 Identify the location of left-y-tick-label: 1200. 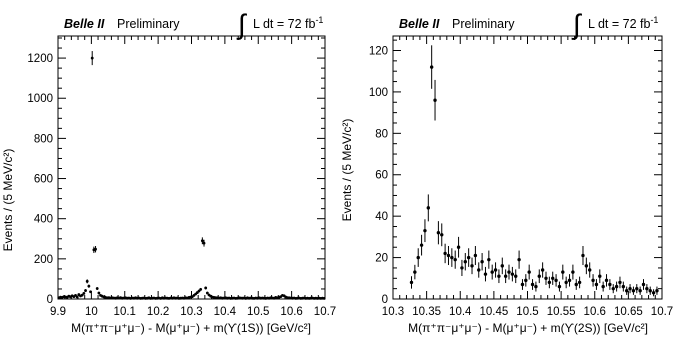
(40, 59).